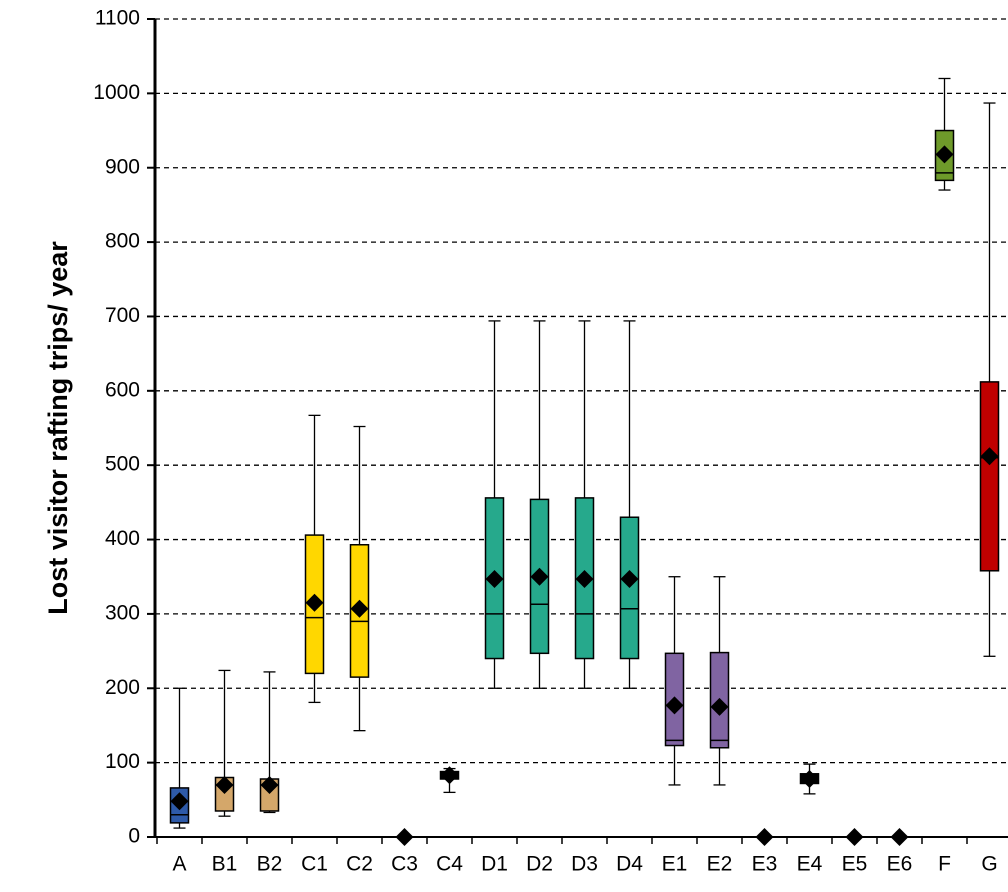 The image size is (1008, 892). Describe the element at coordinates (122, 166) in the screenshot. I see `y-tick-label: 900` at that location.